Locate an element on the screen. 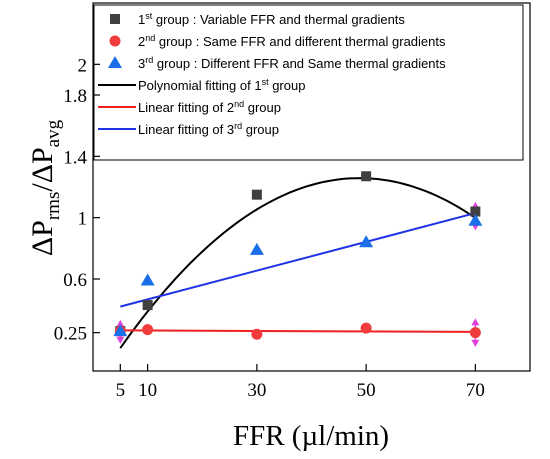 The width and height of the screenshot is (550, 459). legend-label-lin2: Linear fitting of 2nd group is located at coordinates (209, 107).